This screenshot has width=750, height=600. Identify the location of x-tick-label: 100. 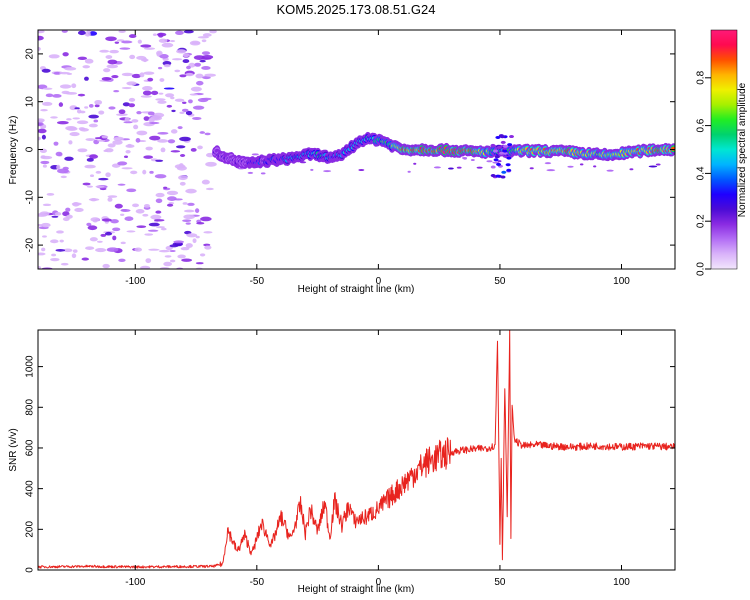
(621, 582).